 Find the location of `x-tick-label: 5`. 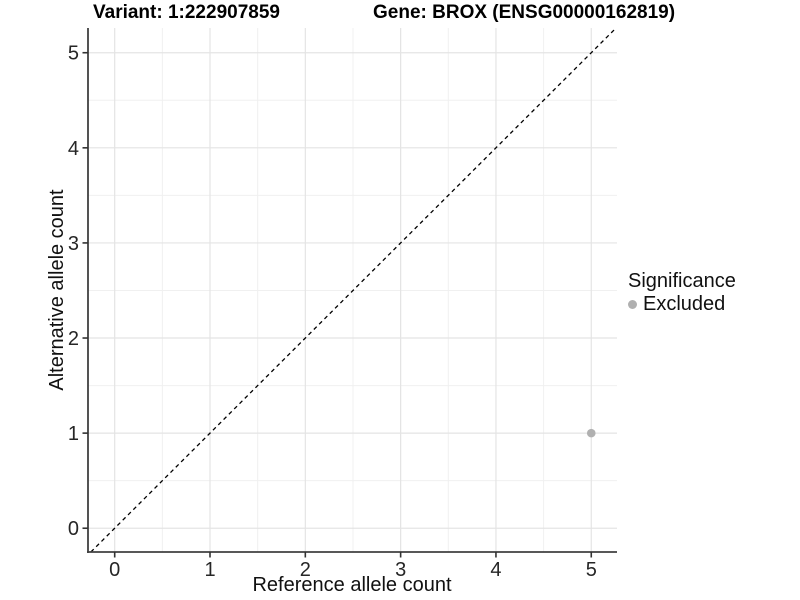

x-tick-label: 5 is located at coordinates (591, 570).